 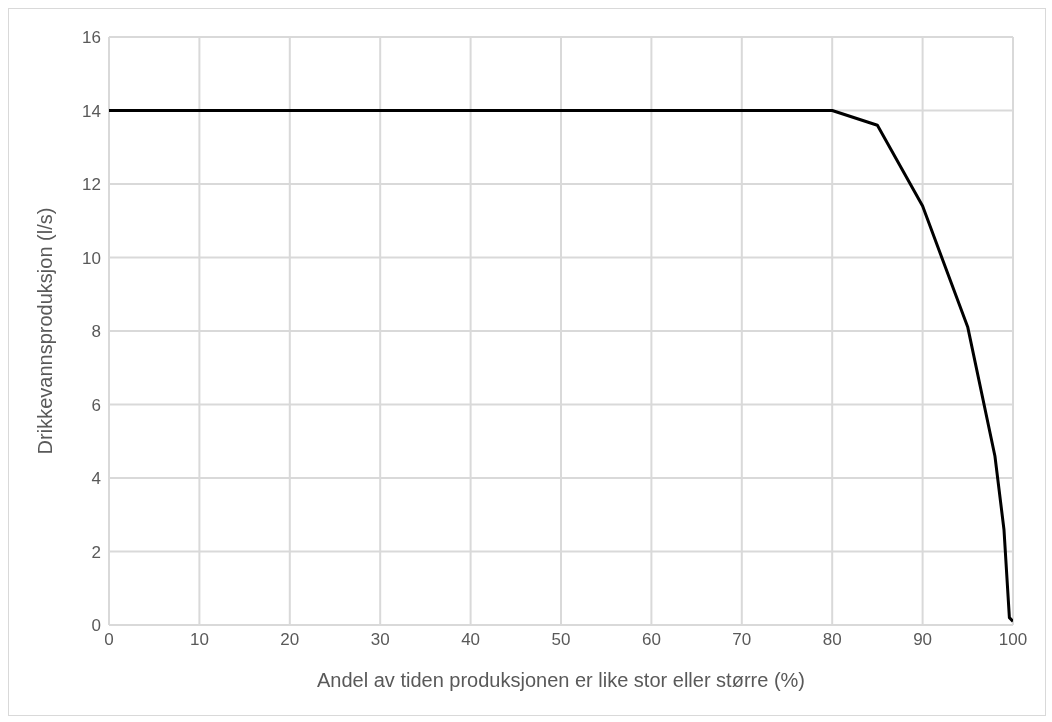 I want to click on y-axis-title: Drikkevannsproduksjon (l/s), so click(x=45, y=331).